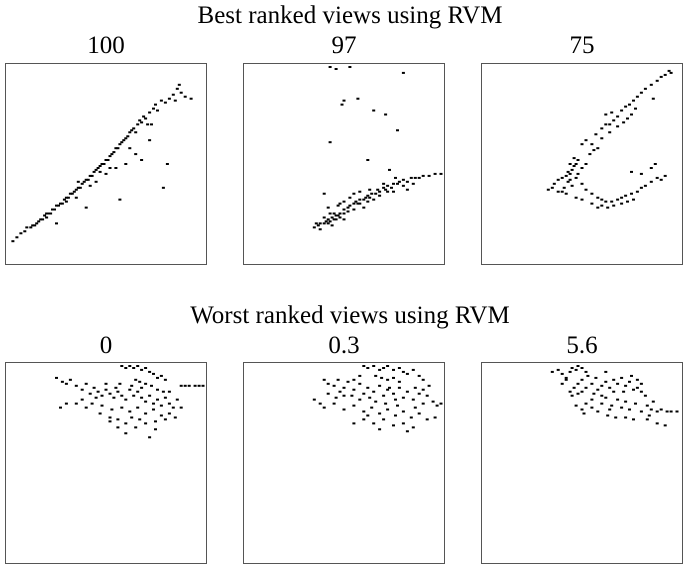 Image resolution: width=700 pixels, height=572 pixels. What do you see at coordinates (582, 45) in the screenshot?
I see `panel-label-2: 75` at bounding box center [582, 45].